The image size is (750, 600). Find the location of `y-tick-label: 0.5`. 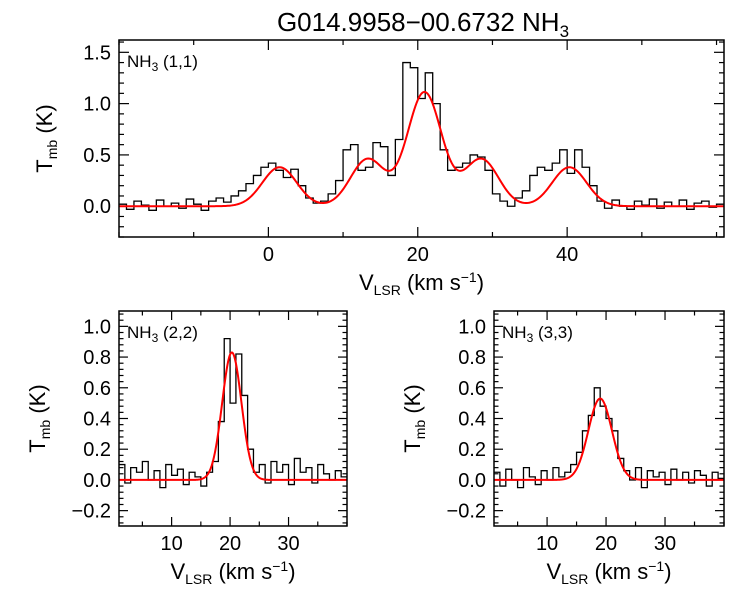

y-tick-label: 0.5 is located at coordinates (97, 156).